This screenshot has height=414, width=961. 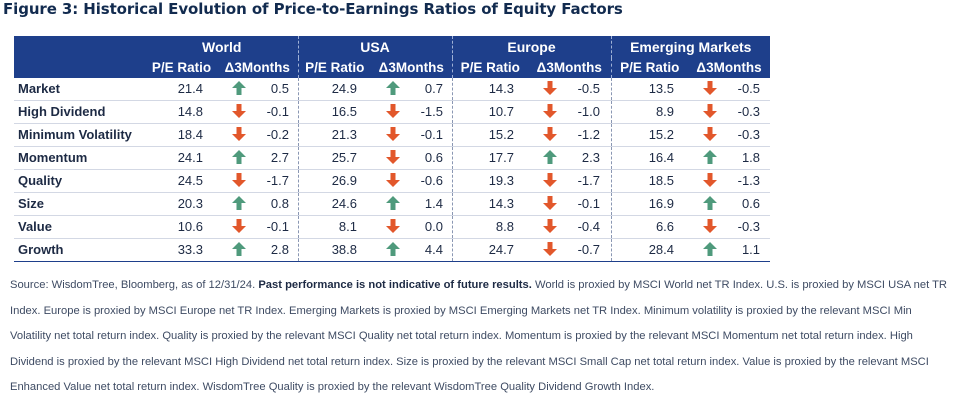 What do you see at coordinates (80, 204) in the screenshot?
I see `row-label: Size` at bounding box center [80, 204].